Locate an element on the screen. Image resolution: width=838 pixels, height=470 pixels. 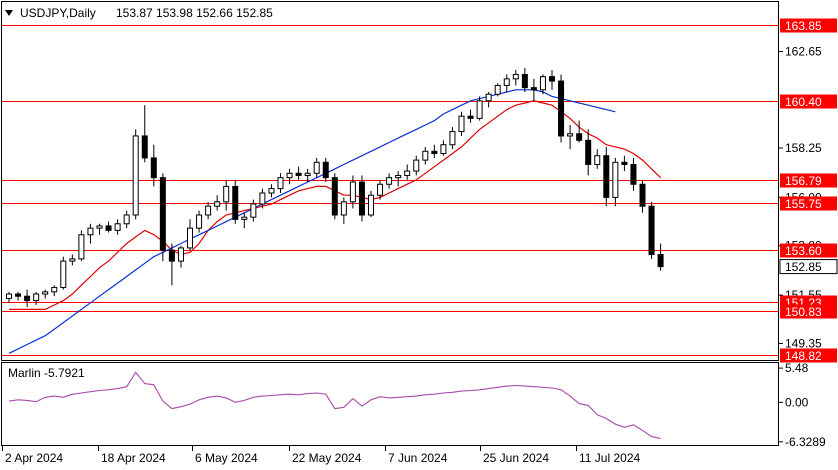
level-label: 163.85 is located at coordinates (803, 26).